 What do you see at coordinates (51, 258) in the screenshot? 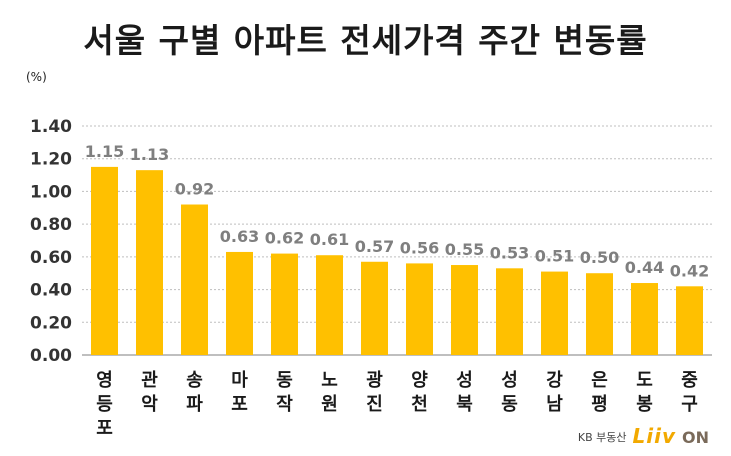
I see `y-tick-label: 0.60` at bounding box center [51, 258].